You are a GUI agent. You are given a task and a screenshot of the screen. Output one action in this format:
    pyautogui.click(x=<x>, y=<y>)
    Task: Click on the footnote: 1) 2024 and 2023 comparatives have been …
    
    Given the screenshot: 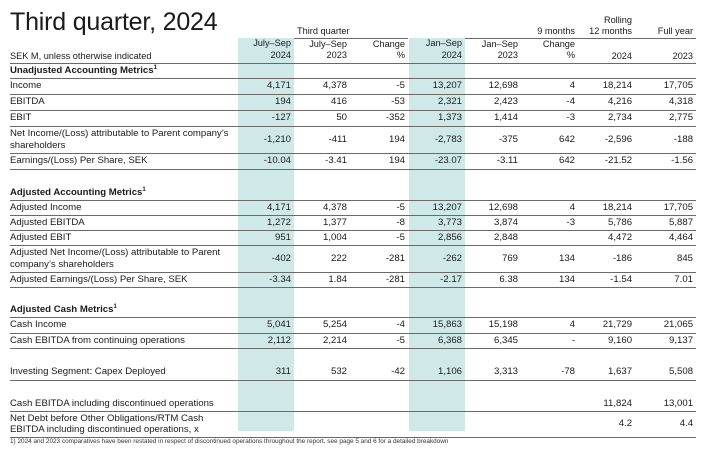 What is the action you would take?
    pyautogui.click(x=229, y=441)
    